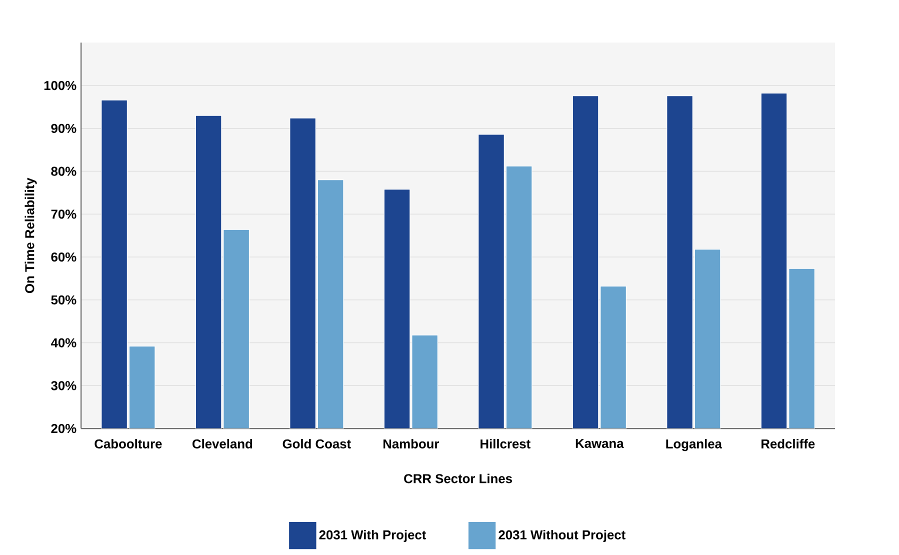 Image resolution: width=899 pixels, height=555 pixels. Describe the element at coordinates (411, 444) in the screenshot. I see `x-tick-label: Nambour` at that location.